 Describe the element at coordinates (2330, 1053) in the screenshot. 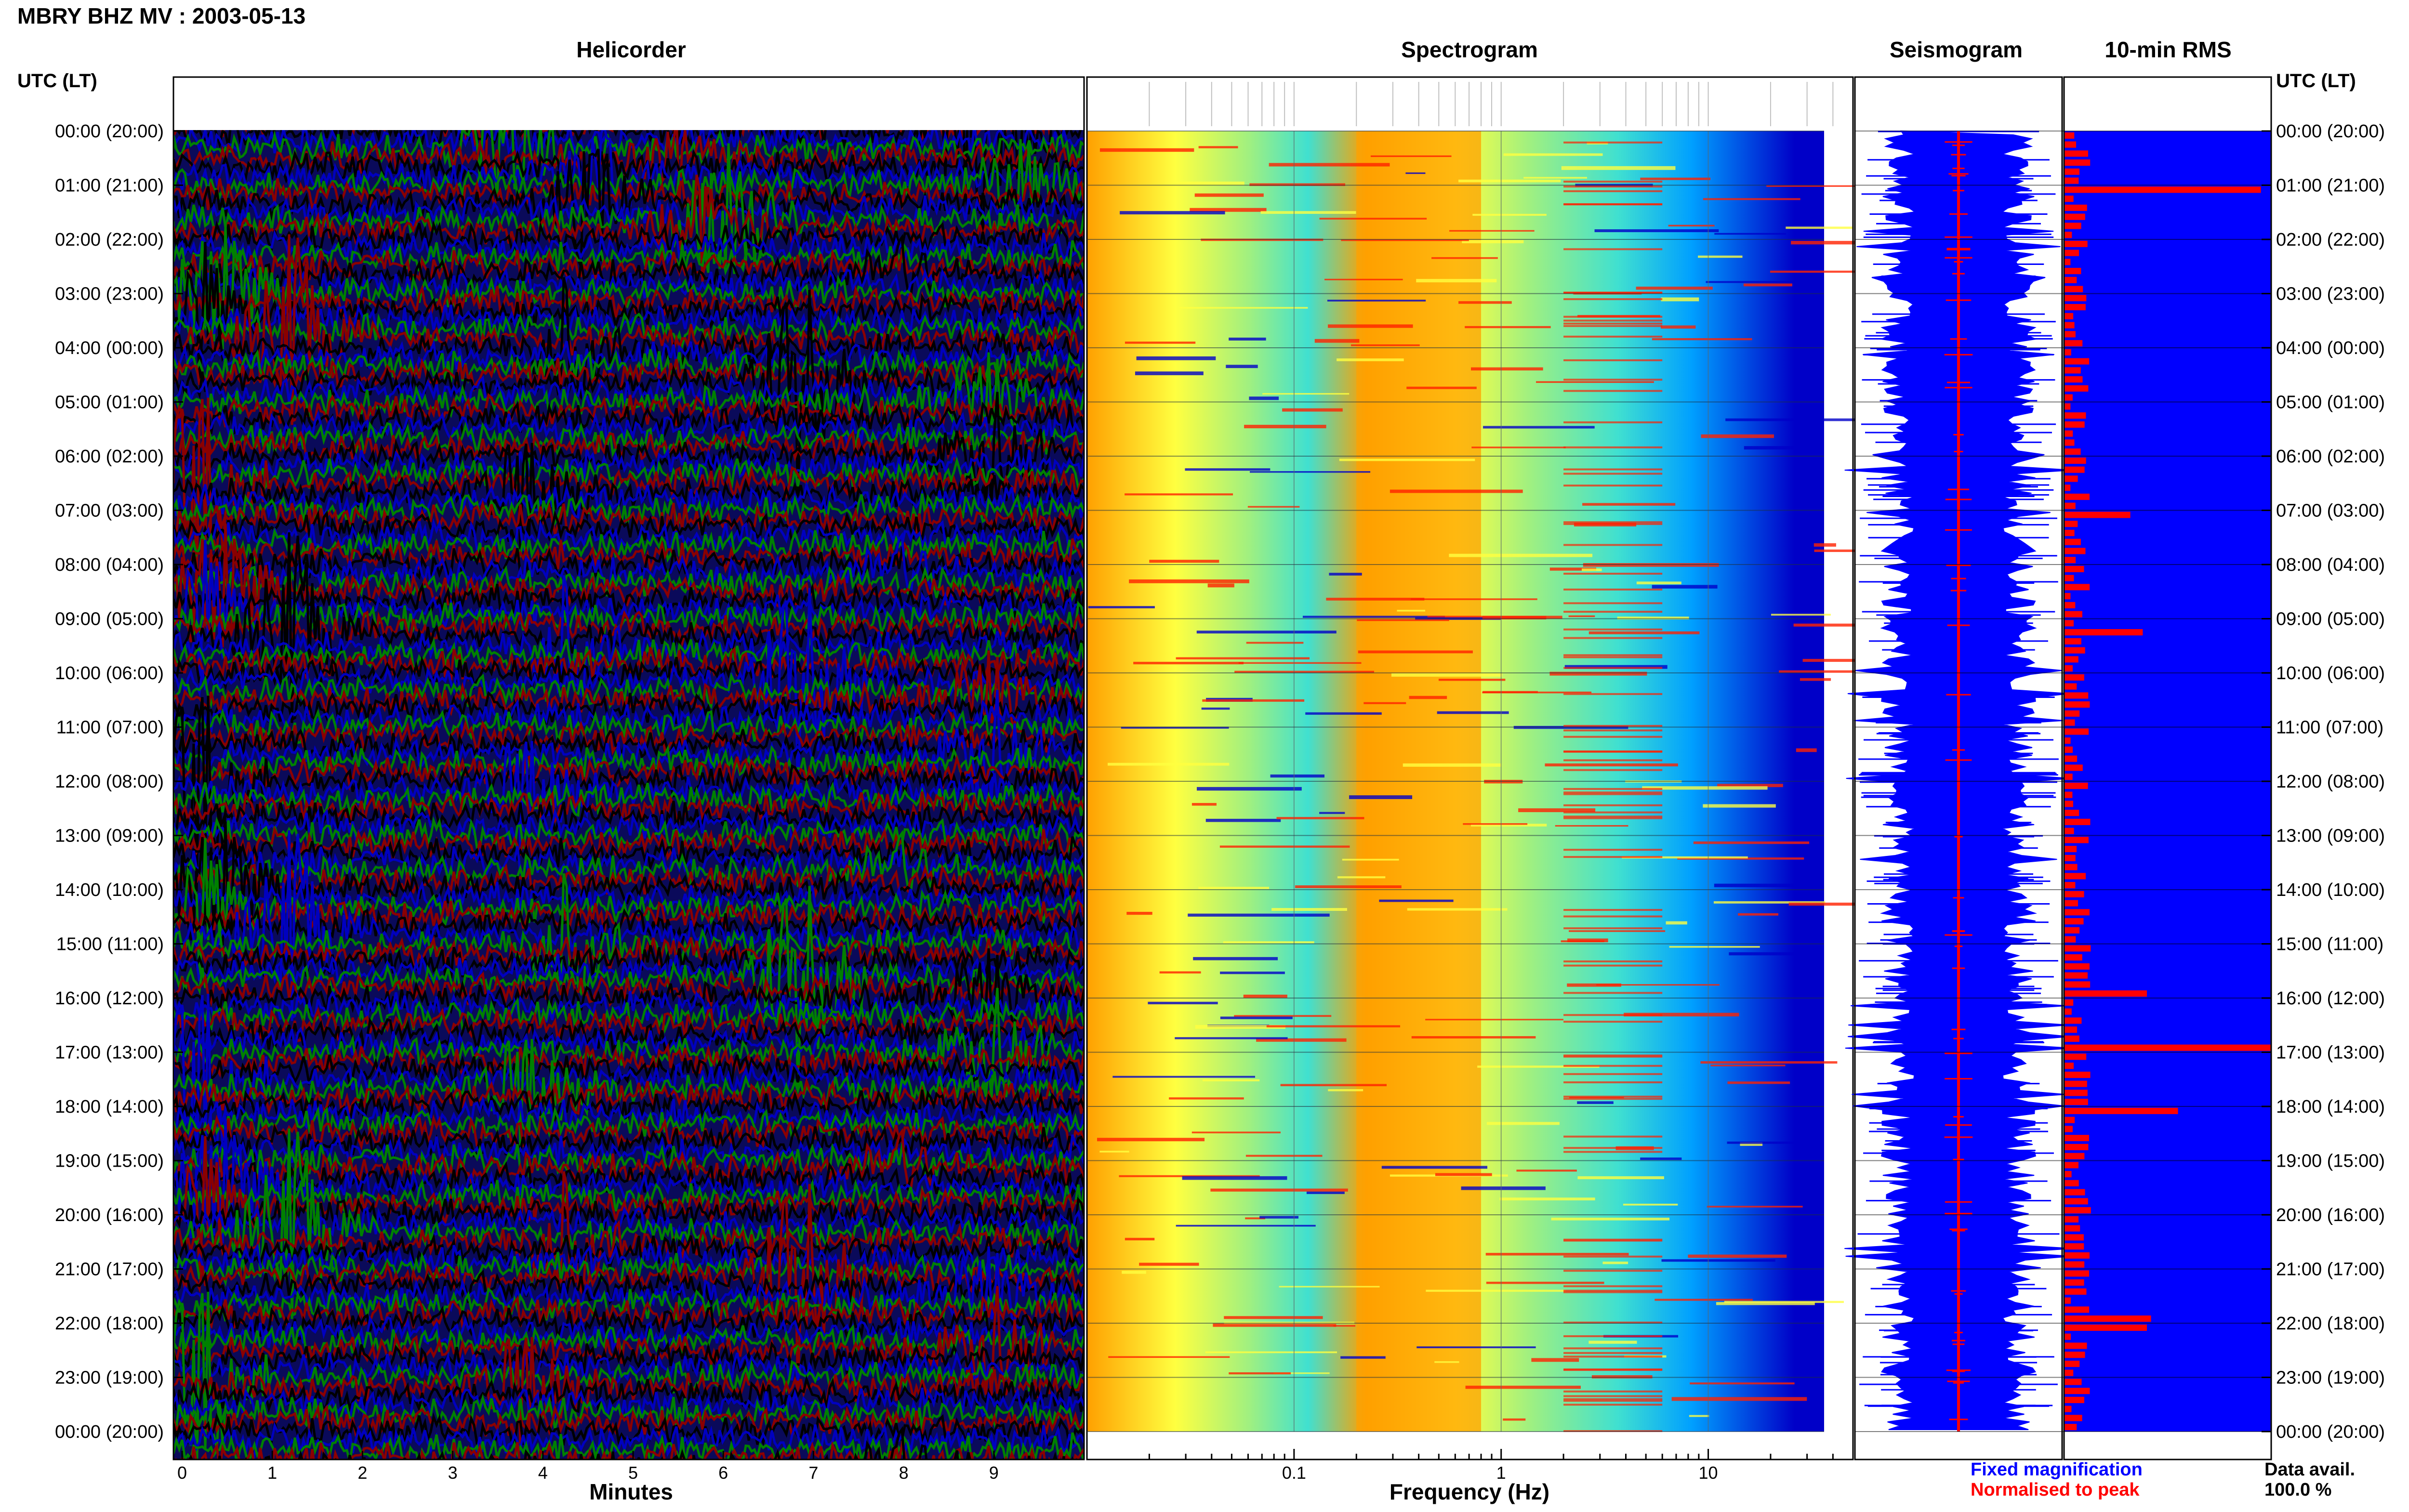

I see `right-time-label: 17:00 (13:00)` at that location.